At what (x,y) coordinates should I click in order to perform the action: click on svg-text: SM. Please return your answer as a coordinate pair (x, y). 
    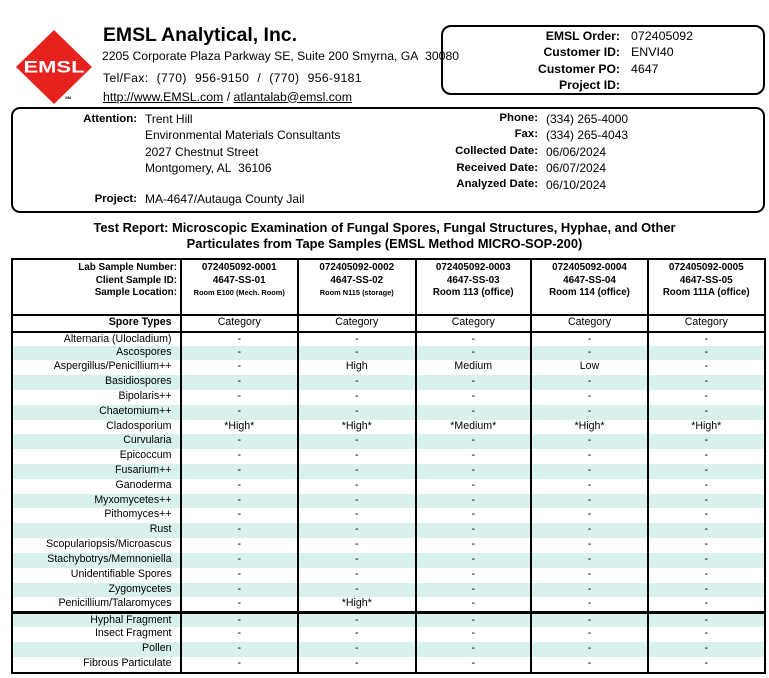
    Looking at the image, I should click on (68, 97).